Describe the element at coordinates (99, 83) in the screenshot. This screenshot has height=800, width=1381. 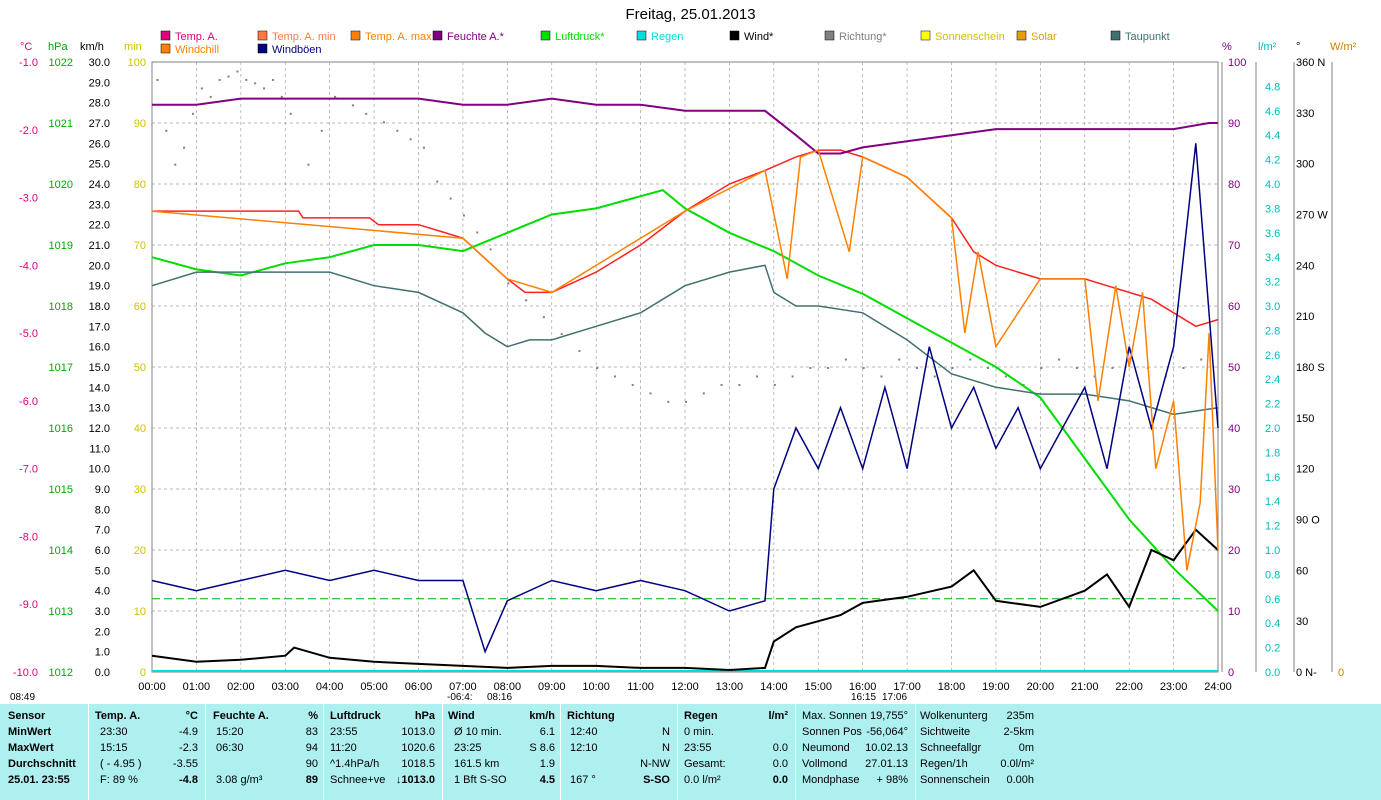
I see `wind-tick-label: 29.0` at that location.